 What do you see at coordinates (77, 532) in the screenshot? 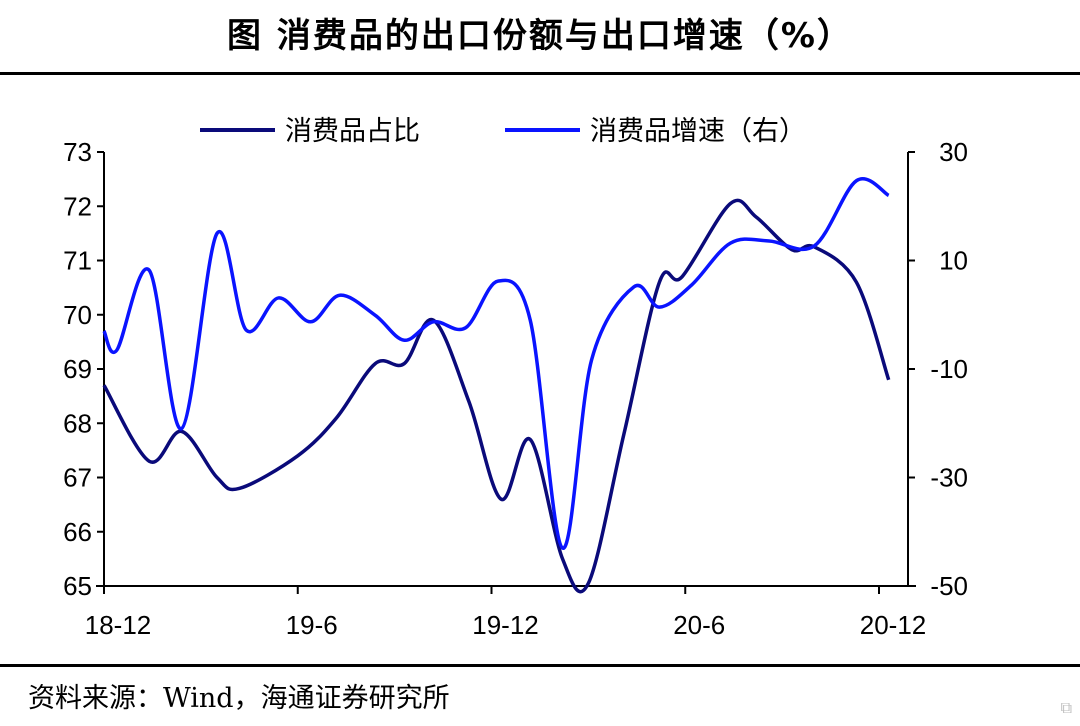
I see `left-tick-label: 66` at bounding box center [77, 532].